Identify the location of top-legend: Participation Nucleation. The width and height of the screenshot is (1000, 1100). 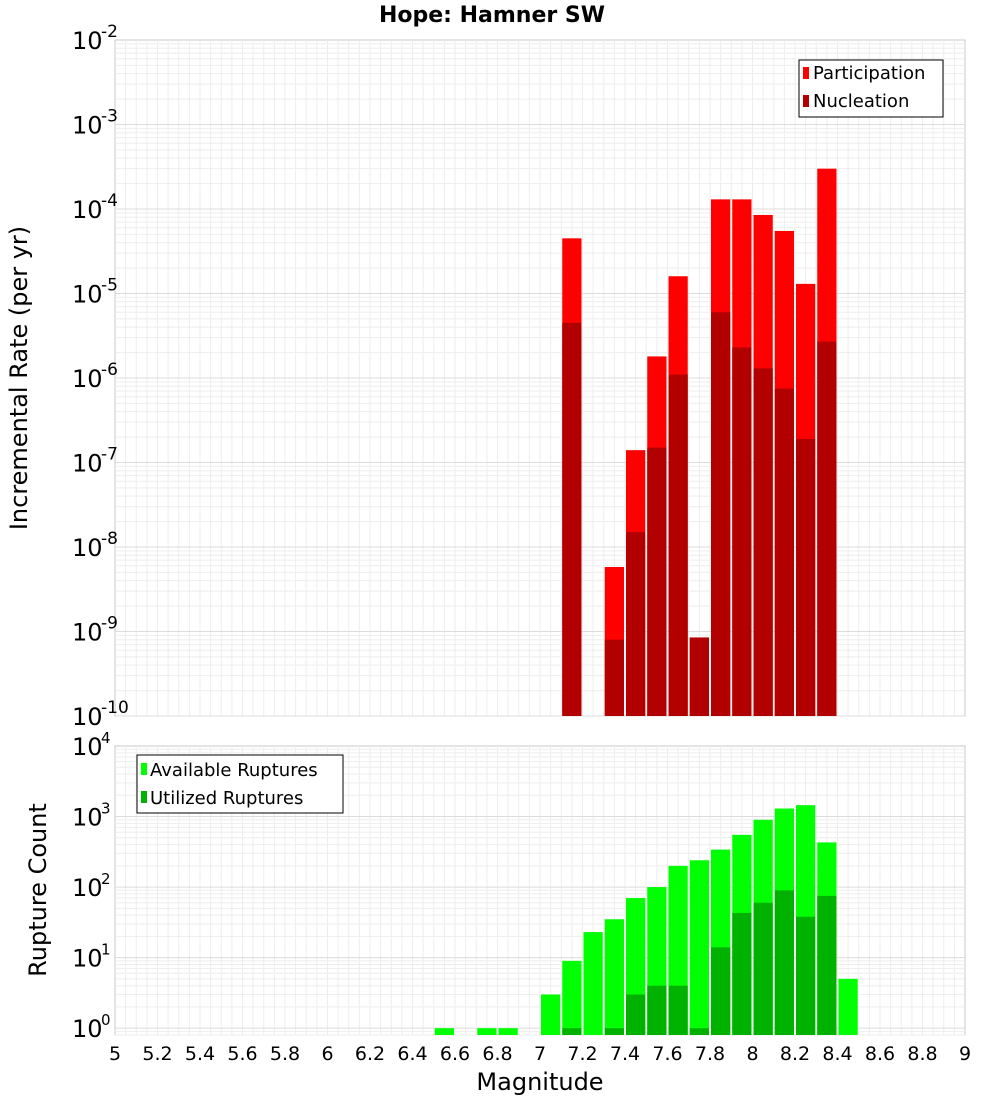
(871, 88).